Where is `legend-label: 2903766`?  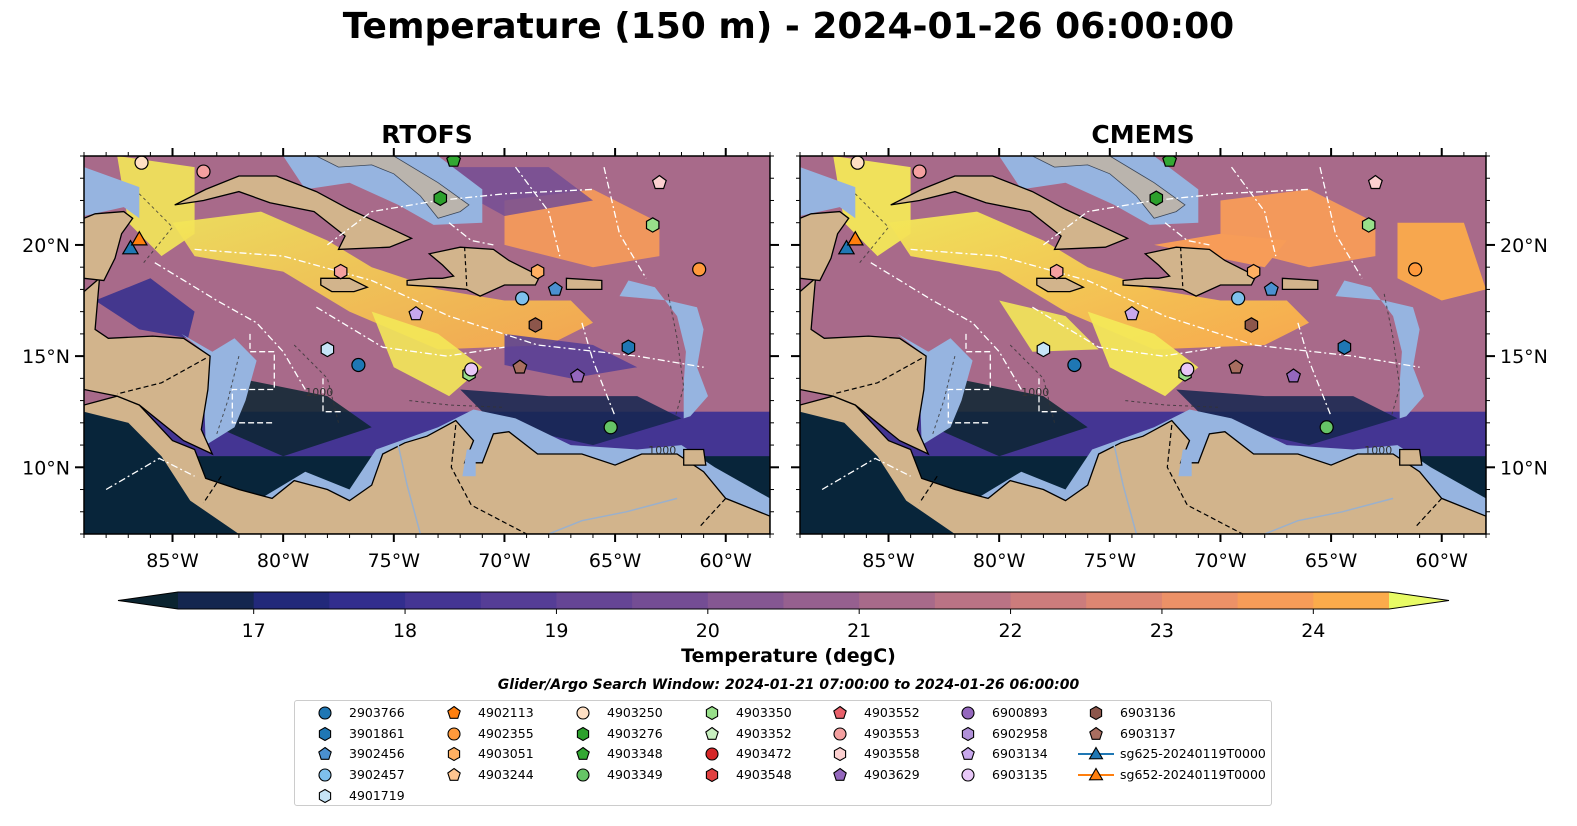 legend-label: 2903766 is located at coordinates (377, 712).